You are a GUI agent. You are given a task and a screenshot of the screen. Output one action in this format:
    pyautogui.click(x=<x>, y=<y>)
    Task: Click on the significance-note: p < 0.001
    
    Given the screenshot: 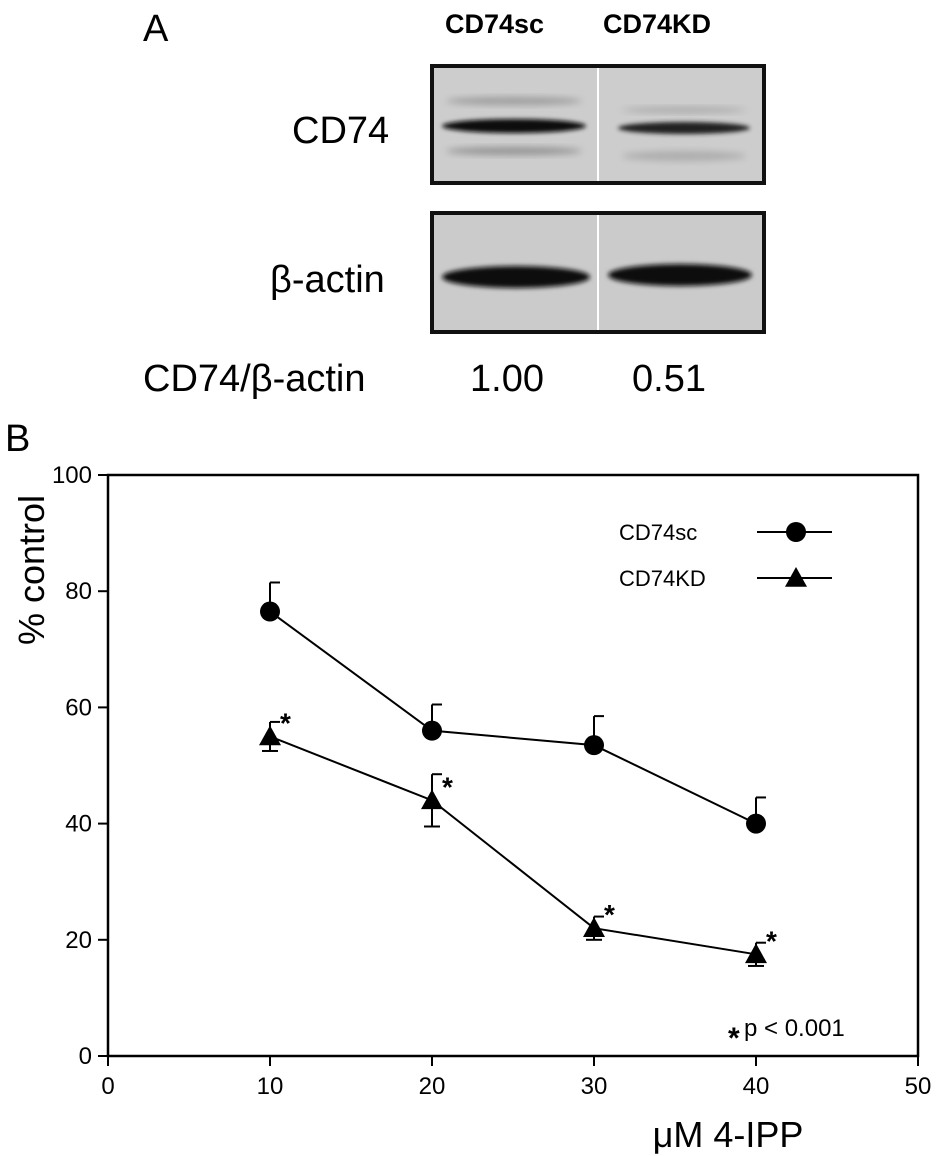 What is the action you would take?
    pyautogui.click(x=794, y=1028)
    